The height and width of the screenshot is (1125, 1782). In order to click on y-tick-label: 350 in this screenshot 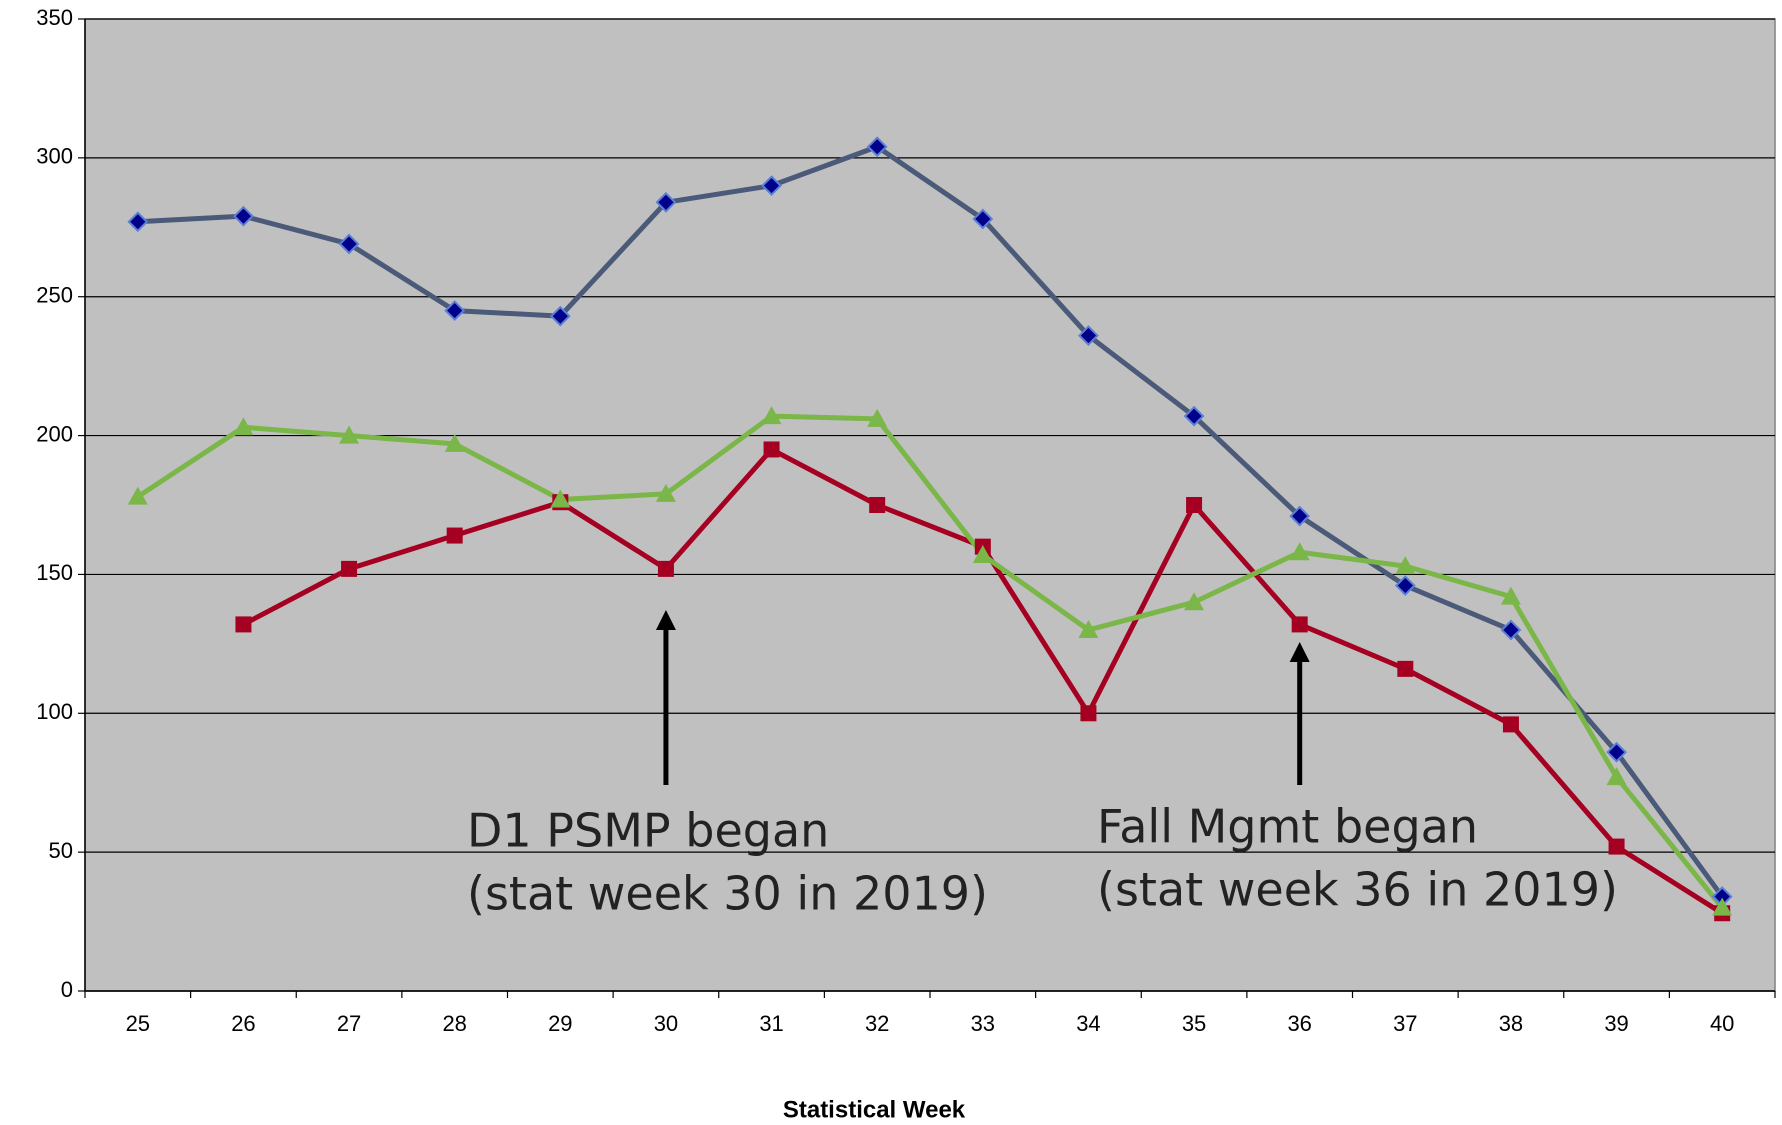, I will do `click(54, 17)`.